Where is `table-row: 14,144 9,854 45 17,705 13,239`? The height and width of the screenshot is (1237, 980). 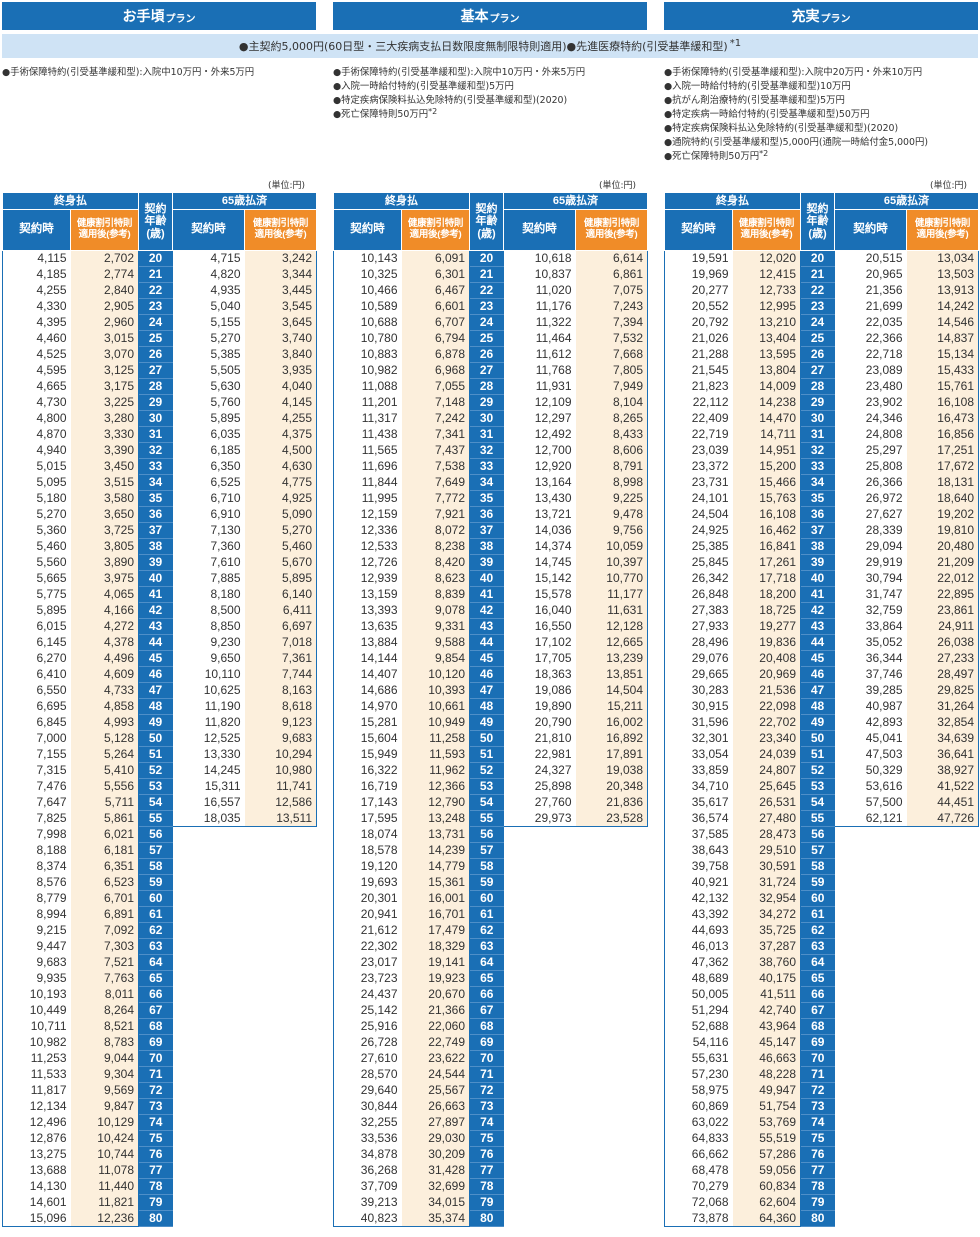
table-row: 14,144 9,854 45 17,705 13,239 is located at coordinates (490, 658).